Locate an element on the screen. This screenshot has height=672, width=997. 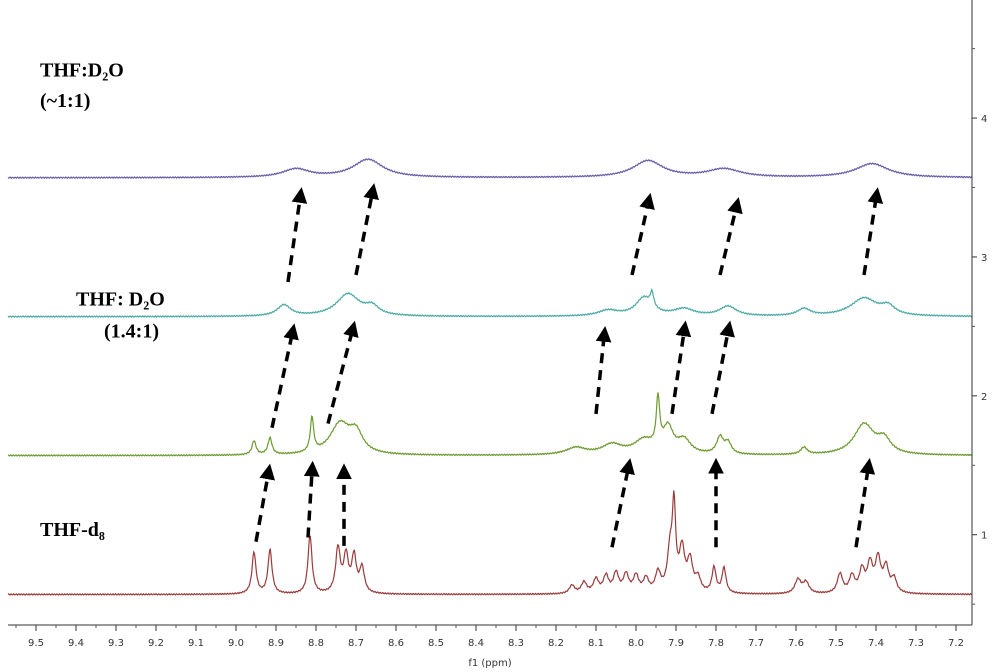
x-tick-label: 7.9 is located at coordinates (676, 643).